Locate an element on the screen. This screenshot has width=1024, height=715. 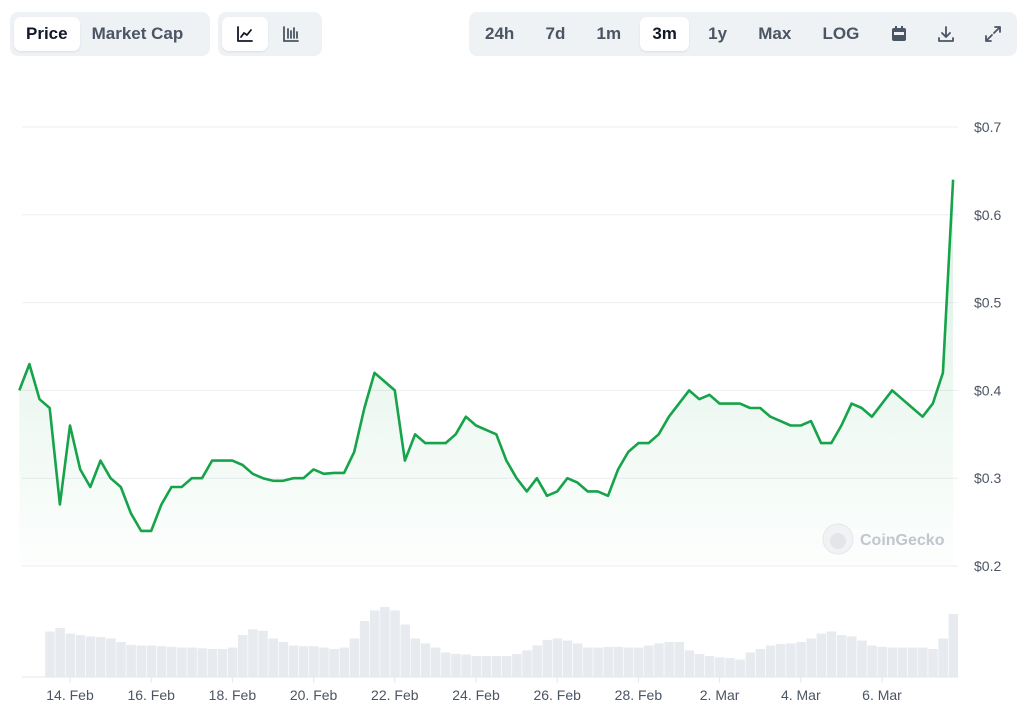
coingecko-watermark: CoinGecko is located at coordinates (883, 539).